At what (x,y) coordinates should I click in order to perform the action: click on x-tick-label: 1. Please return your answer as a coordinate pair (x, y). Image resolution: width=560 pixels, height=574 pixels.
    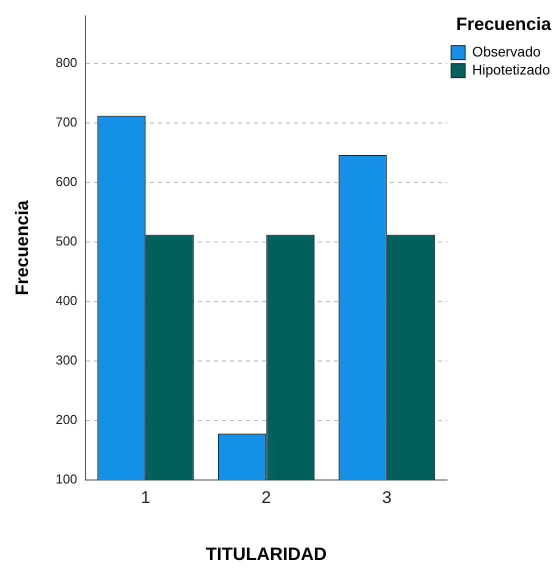
    Looking at the image, I should click on (145, 497).